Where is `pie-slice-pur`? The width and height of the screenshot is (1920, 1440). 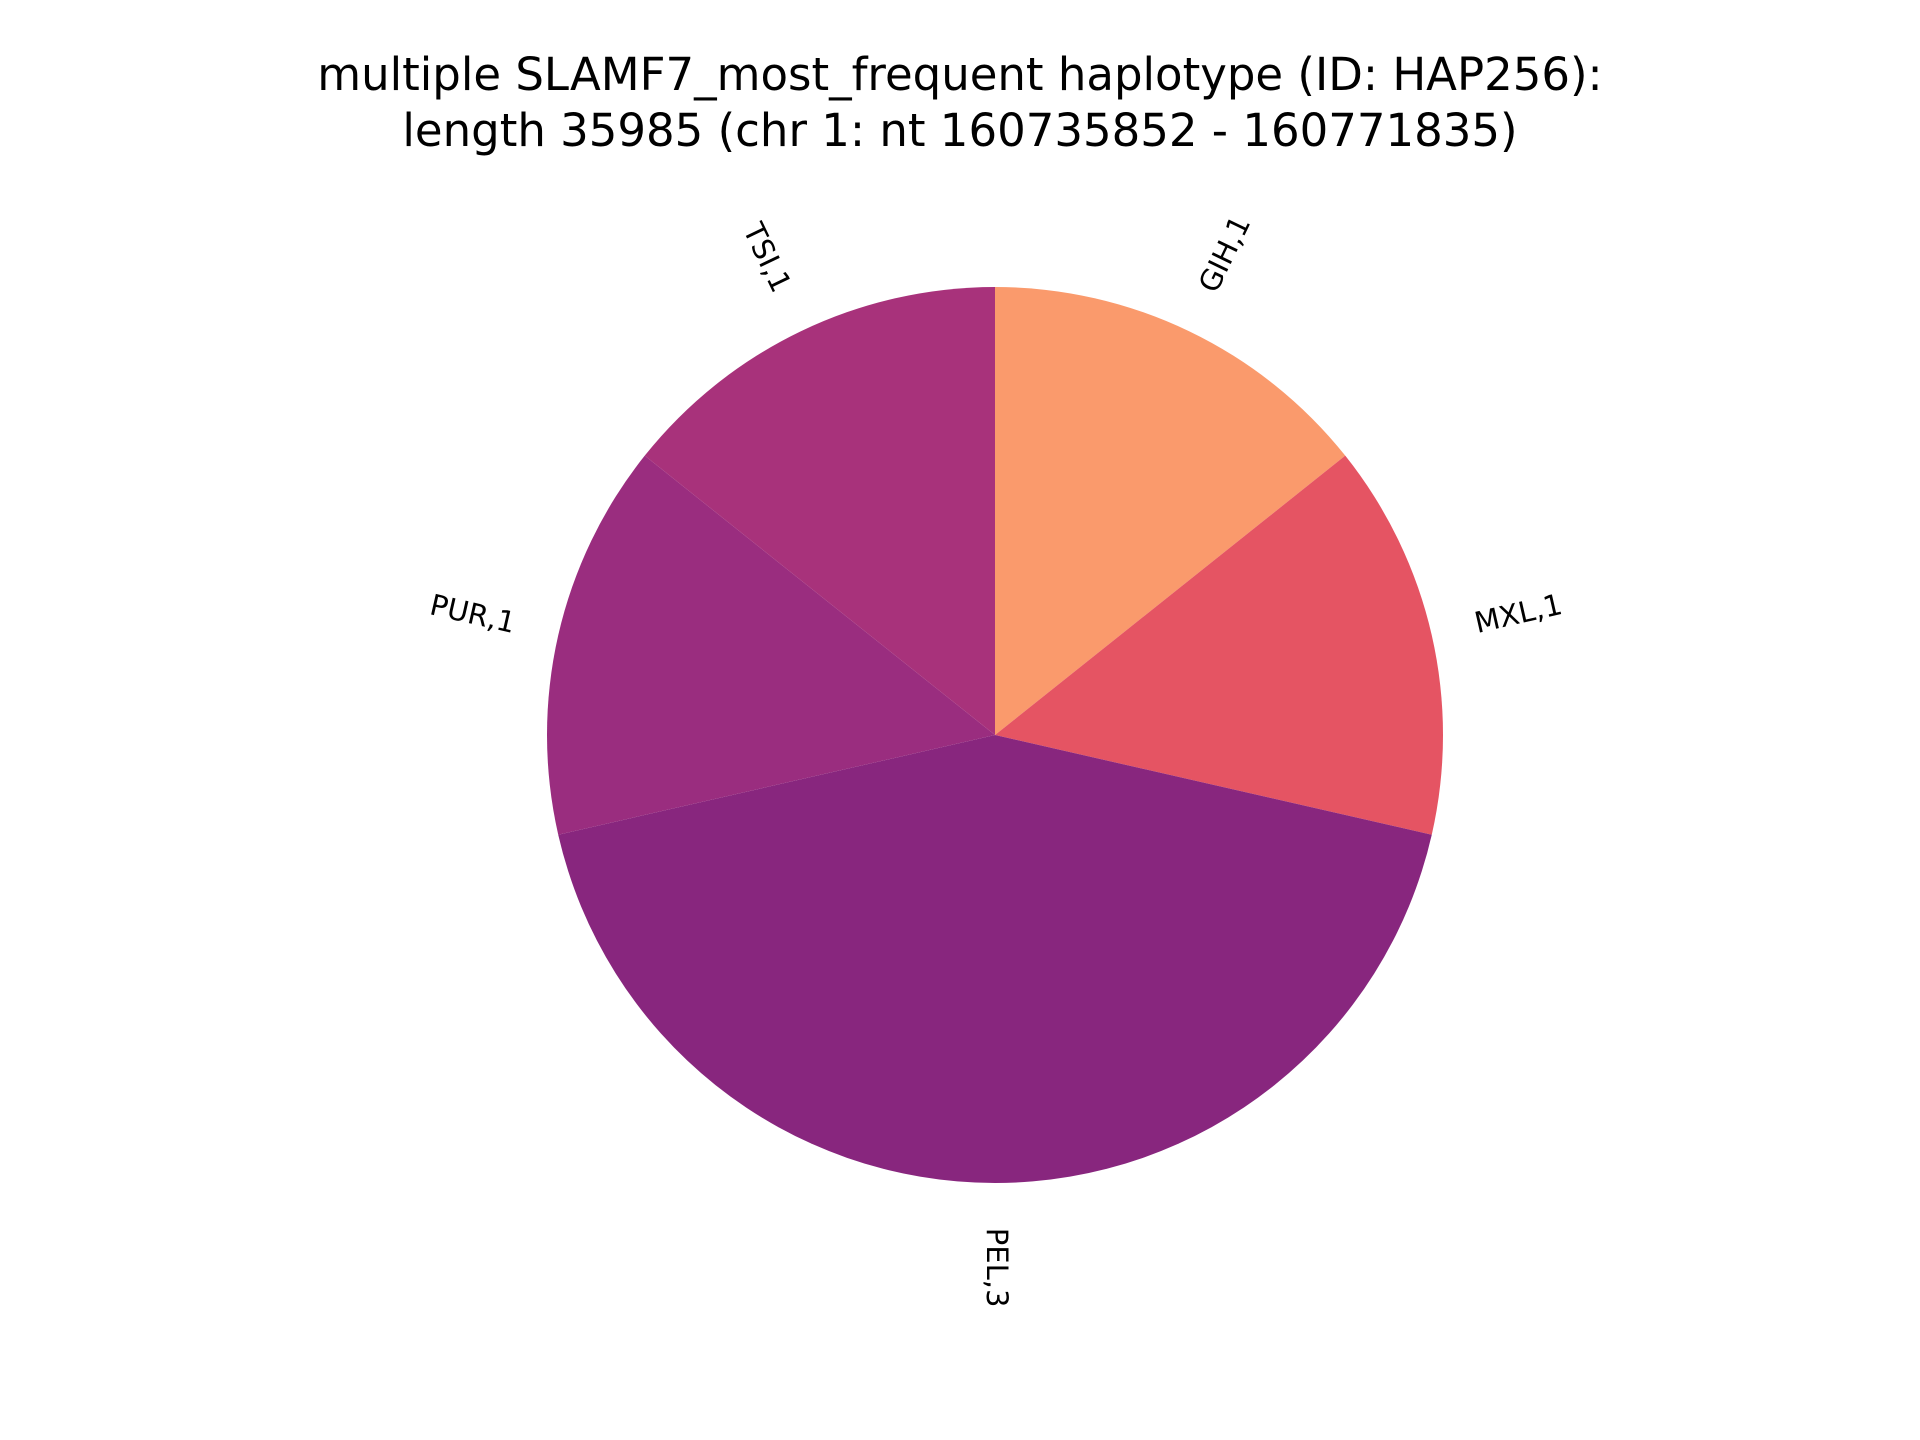
pie-slice-pur is located at coordinates (770, 645).